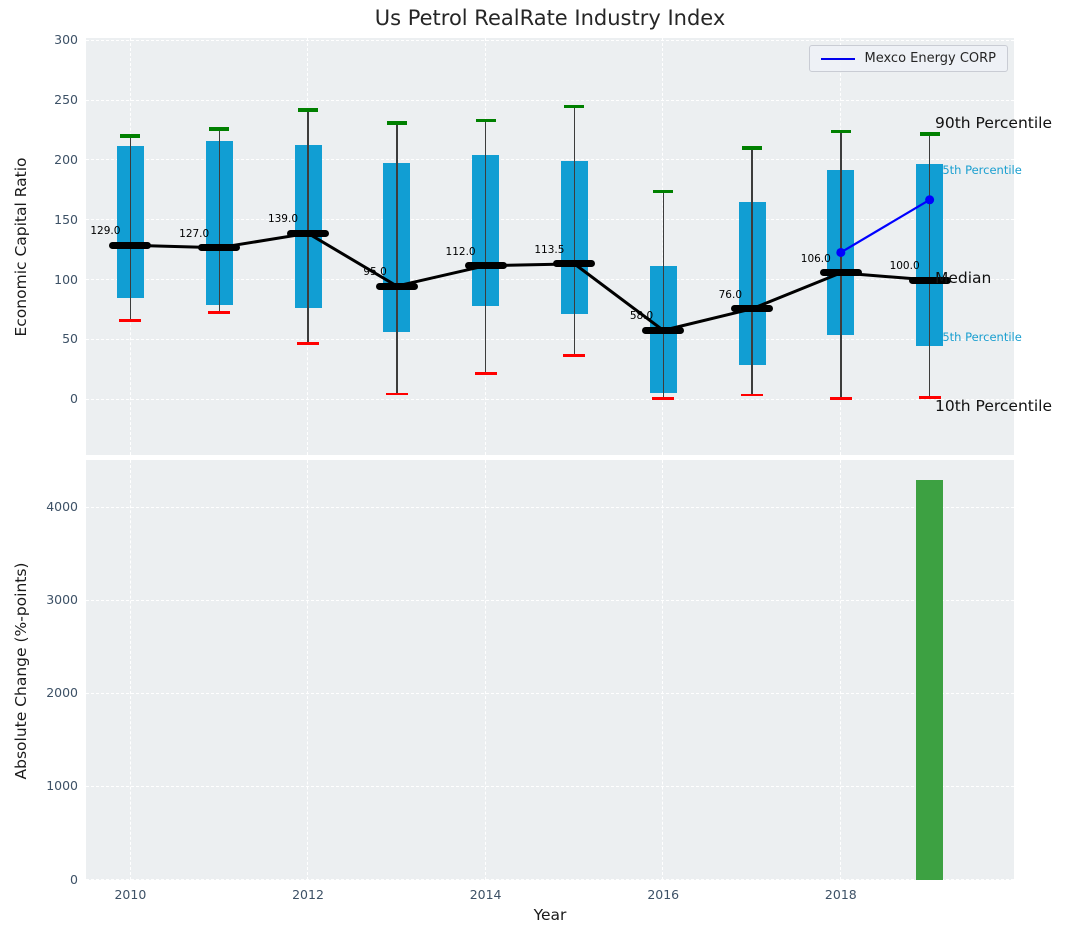 The image size is (1072, 942). Describe the element at coordinates (105, 231) in the screenshot. I see `median-value-label: 129.0` at that location.